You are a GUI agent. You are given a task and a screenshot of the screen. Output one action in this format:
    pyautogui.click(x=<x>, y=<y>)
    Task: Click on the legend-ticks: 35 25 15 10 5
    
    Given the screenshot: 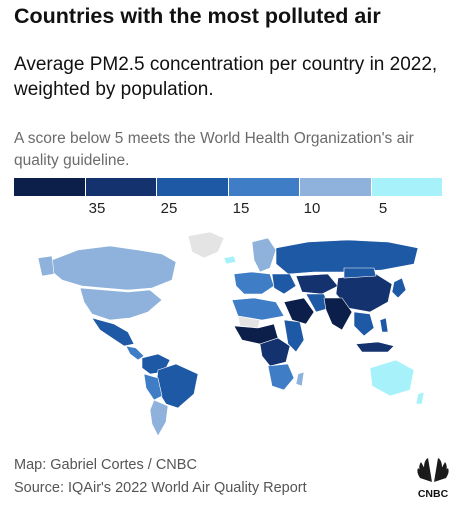 What is the action you would take?
    pyautogui.click(x=228, y=209)
    